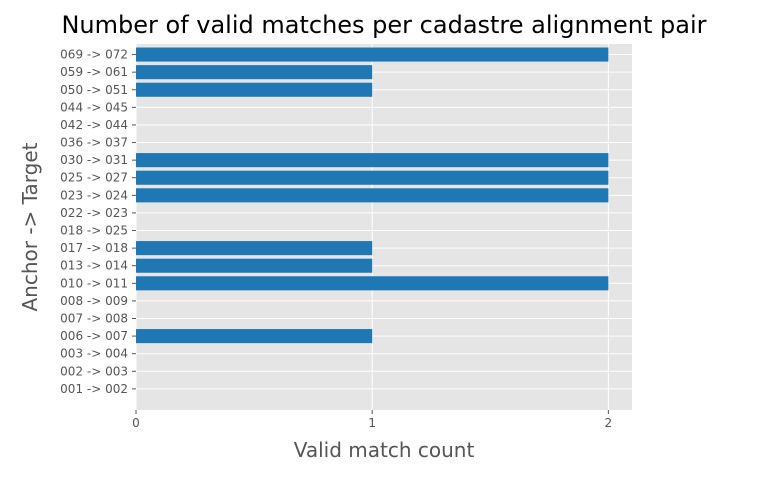 This screenshot has width=767, height=477. Describe the element at coordinates (94, 90) in the screenshot. I see `y-tick-label: 050 -> 051` at that location.